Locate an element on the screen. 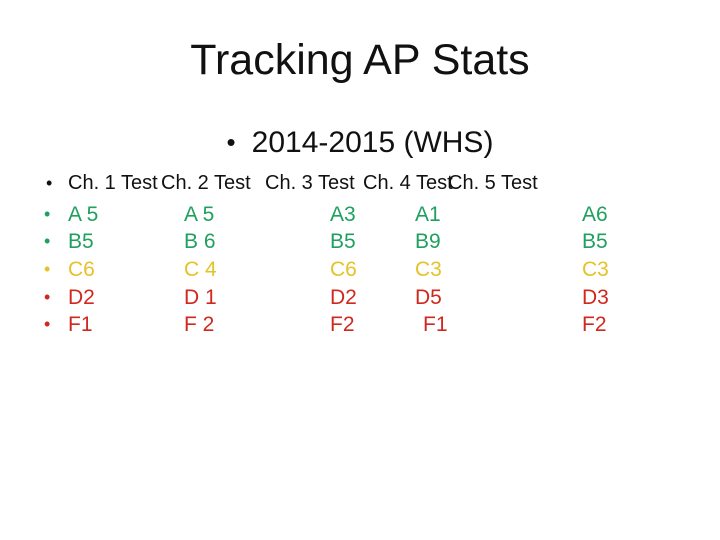 The image size is (720, 540). column-header-ch5-test: Ch. 5 Test is located at coordinates (493, 183).